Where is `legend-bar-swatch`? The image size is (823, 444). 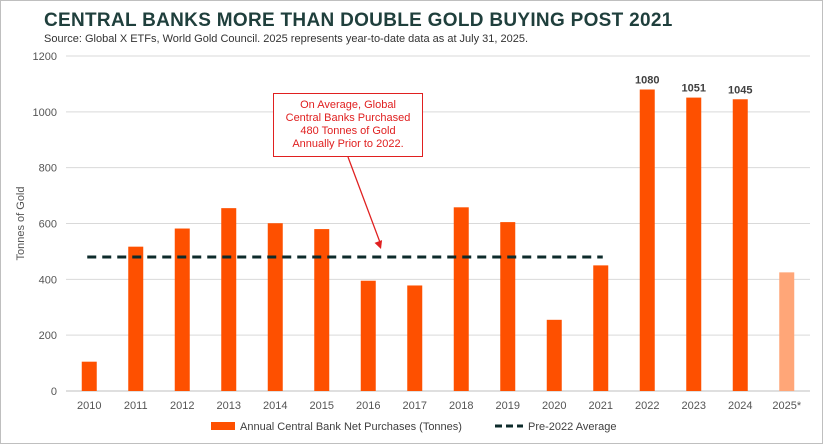
legend-bar-swatch is located at coordinates (223, 426).